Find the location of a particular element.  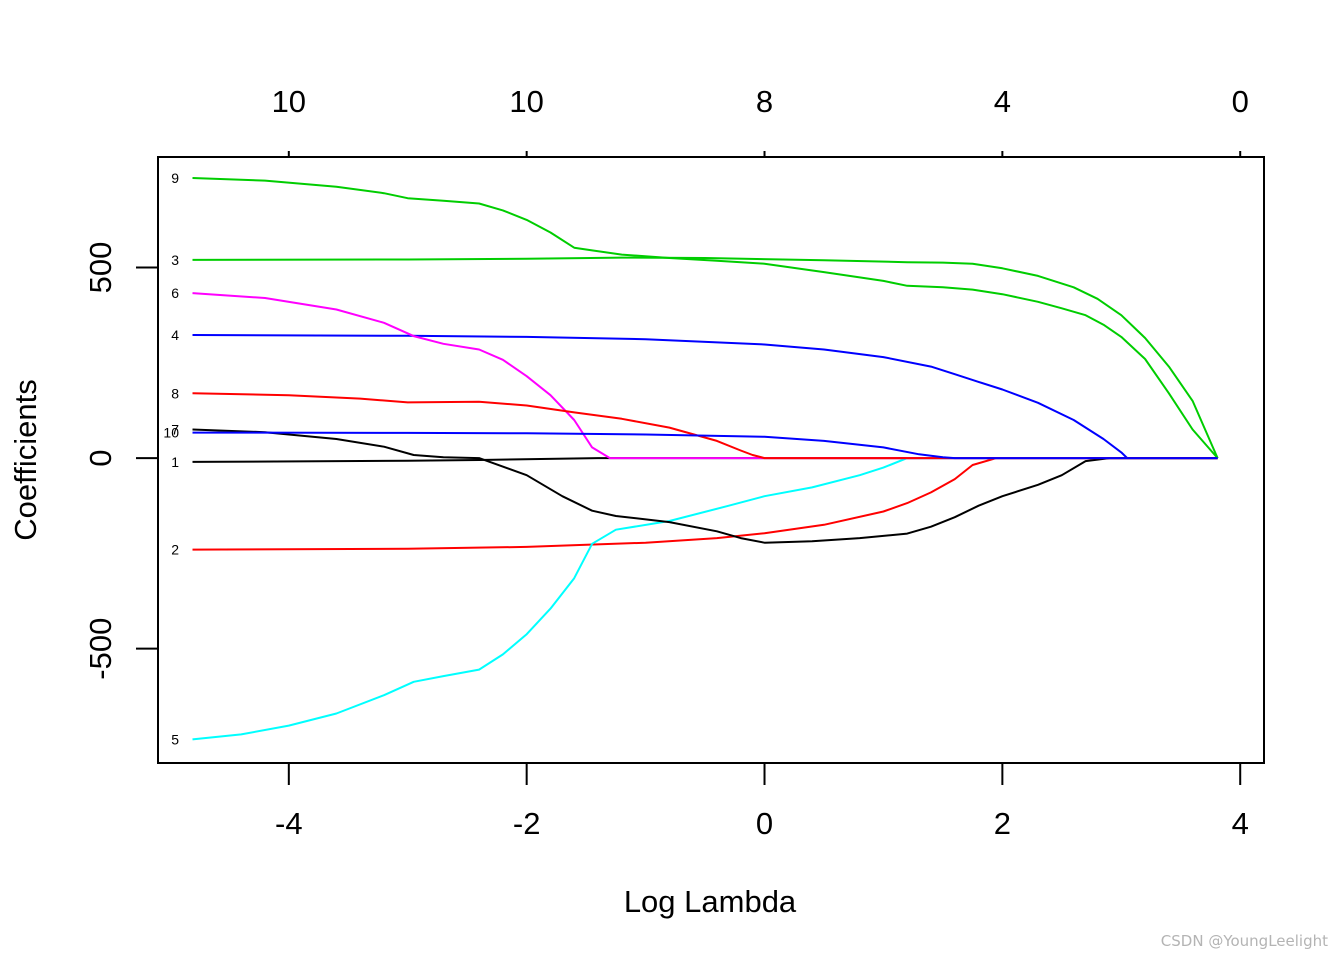

curve-label-9: 9 is located at coordinates (175, 178).